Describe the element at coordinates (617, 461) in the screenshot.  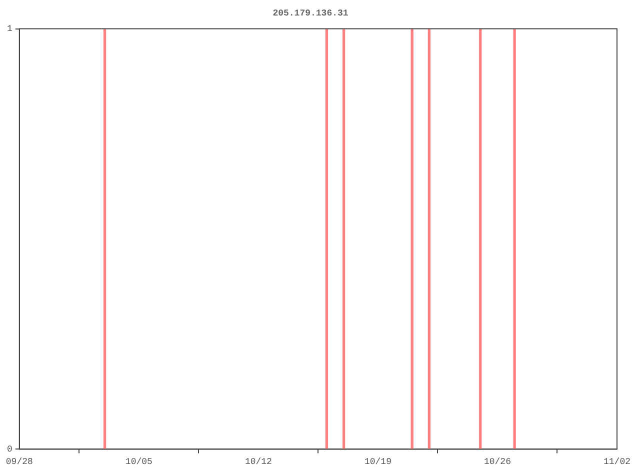
I see `x-tick-label: 11/02` at that location.